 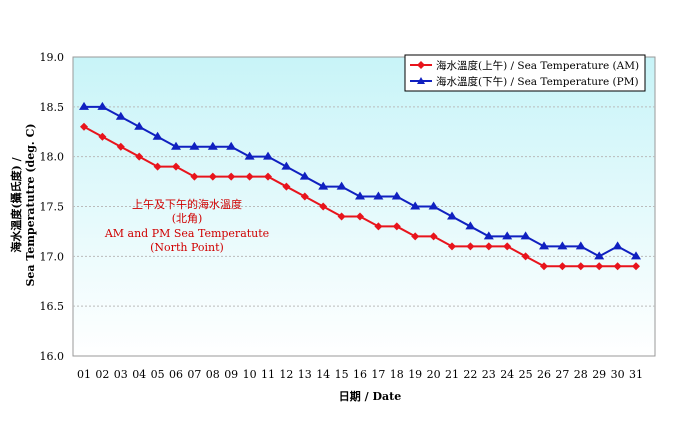 I want to click on x-tick-label: 29, so click(x=599, y=374).